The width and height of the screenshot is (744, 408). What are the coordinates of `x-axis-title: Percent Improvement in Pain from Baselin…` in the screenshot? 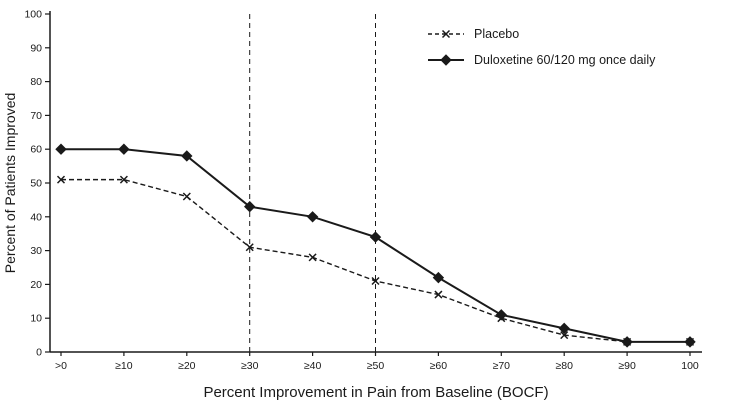 It's located at (375, 392).